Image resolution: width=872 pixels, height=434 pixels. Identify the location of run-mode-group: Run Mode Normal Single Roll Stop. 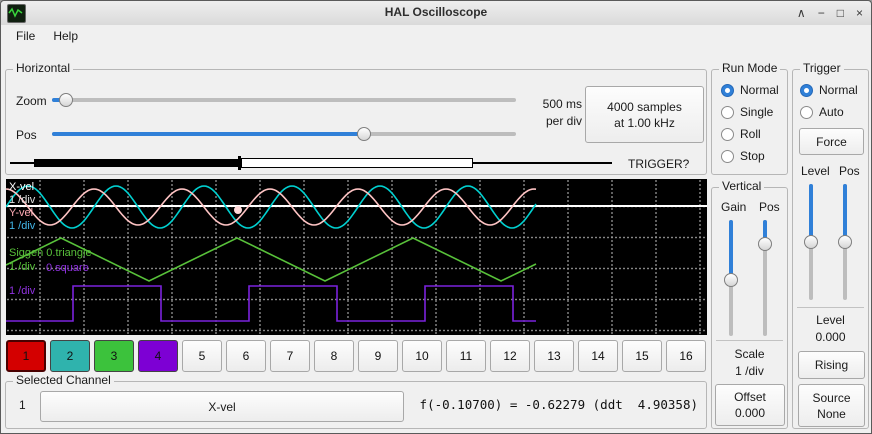
(749, 118).